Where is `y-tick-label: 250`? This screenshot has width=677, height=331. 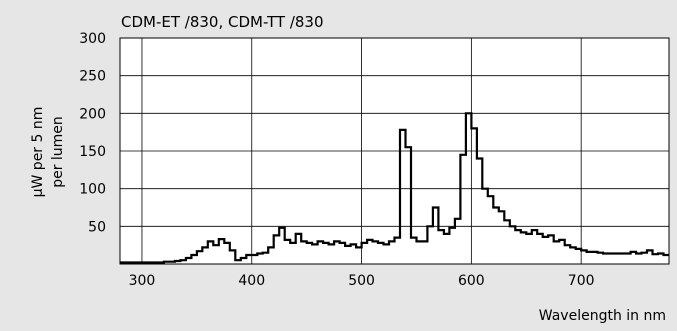
y-tick-label: 250 is located at coordinates (92, 77).